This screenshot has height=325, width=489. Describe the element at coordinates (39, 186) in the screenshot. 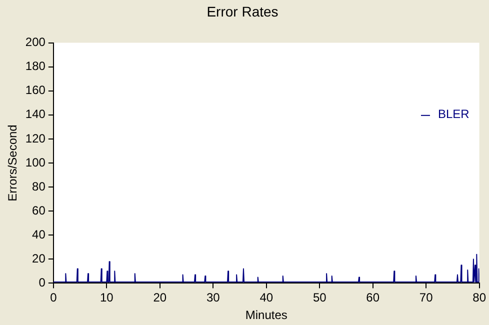

I see `y-tick-label: 80` at that location.